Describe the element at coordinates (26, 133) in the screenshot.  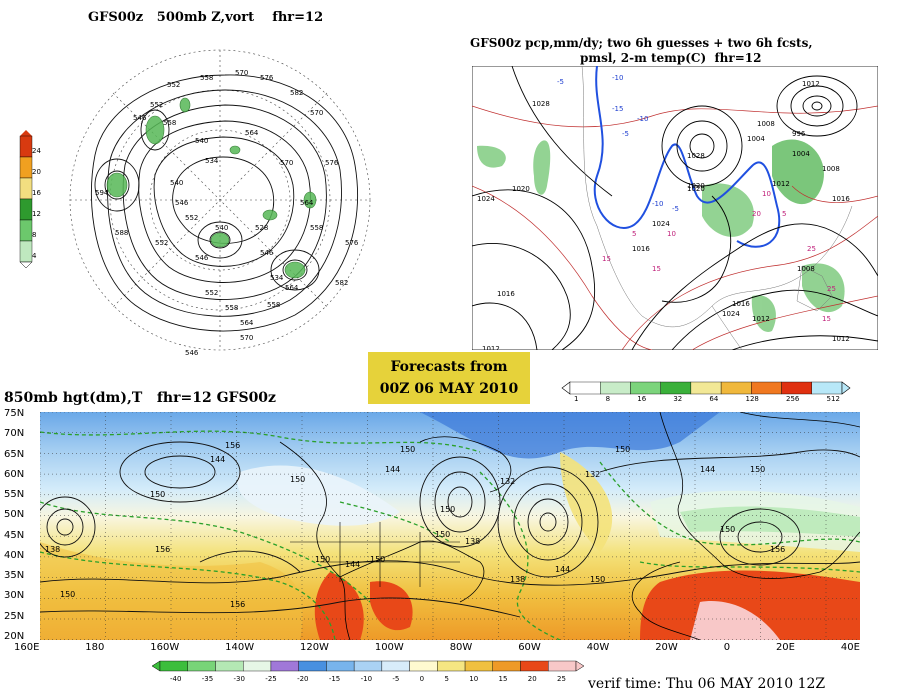
I see `colorbar-arrow-top` at that location.